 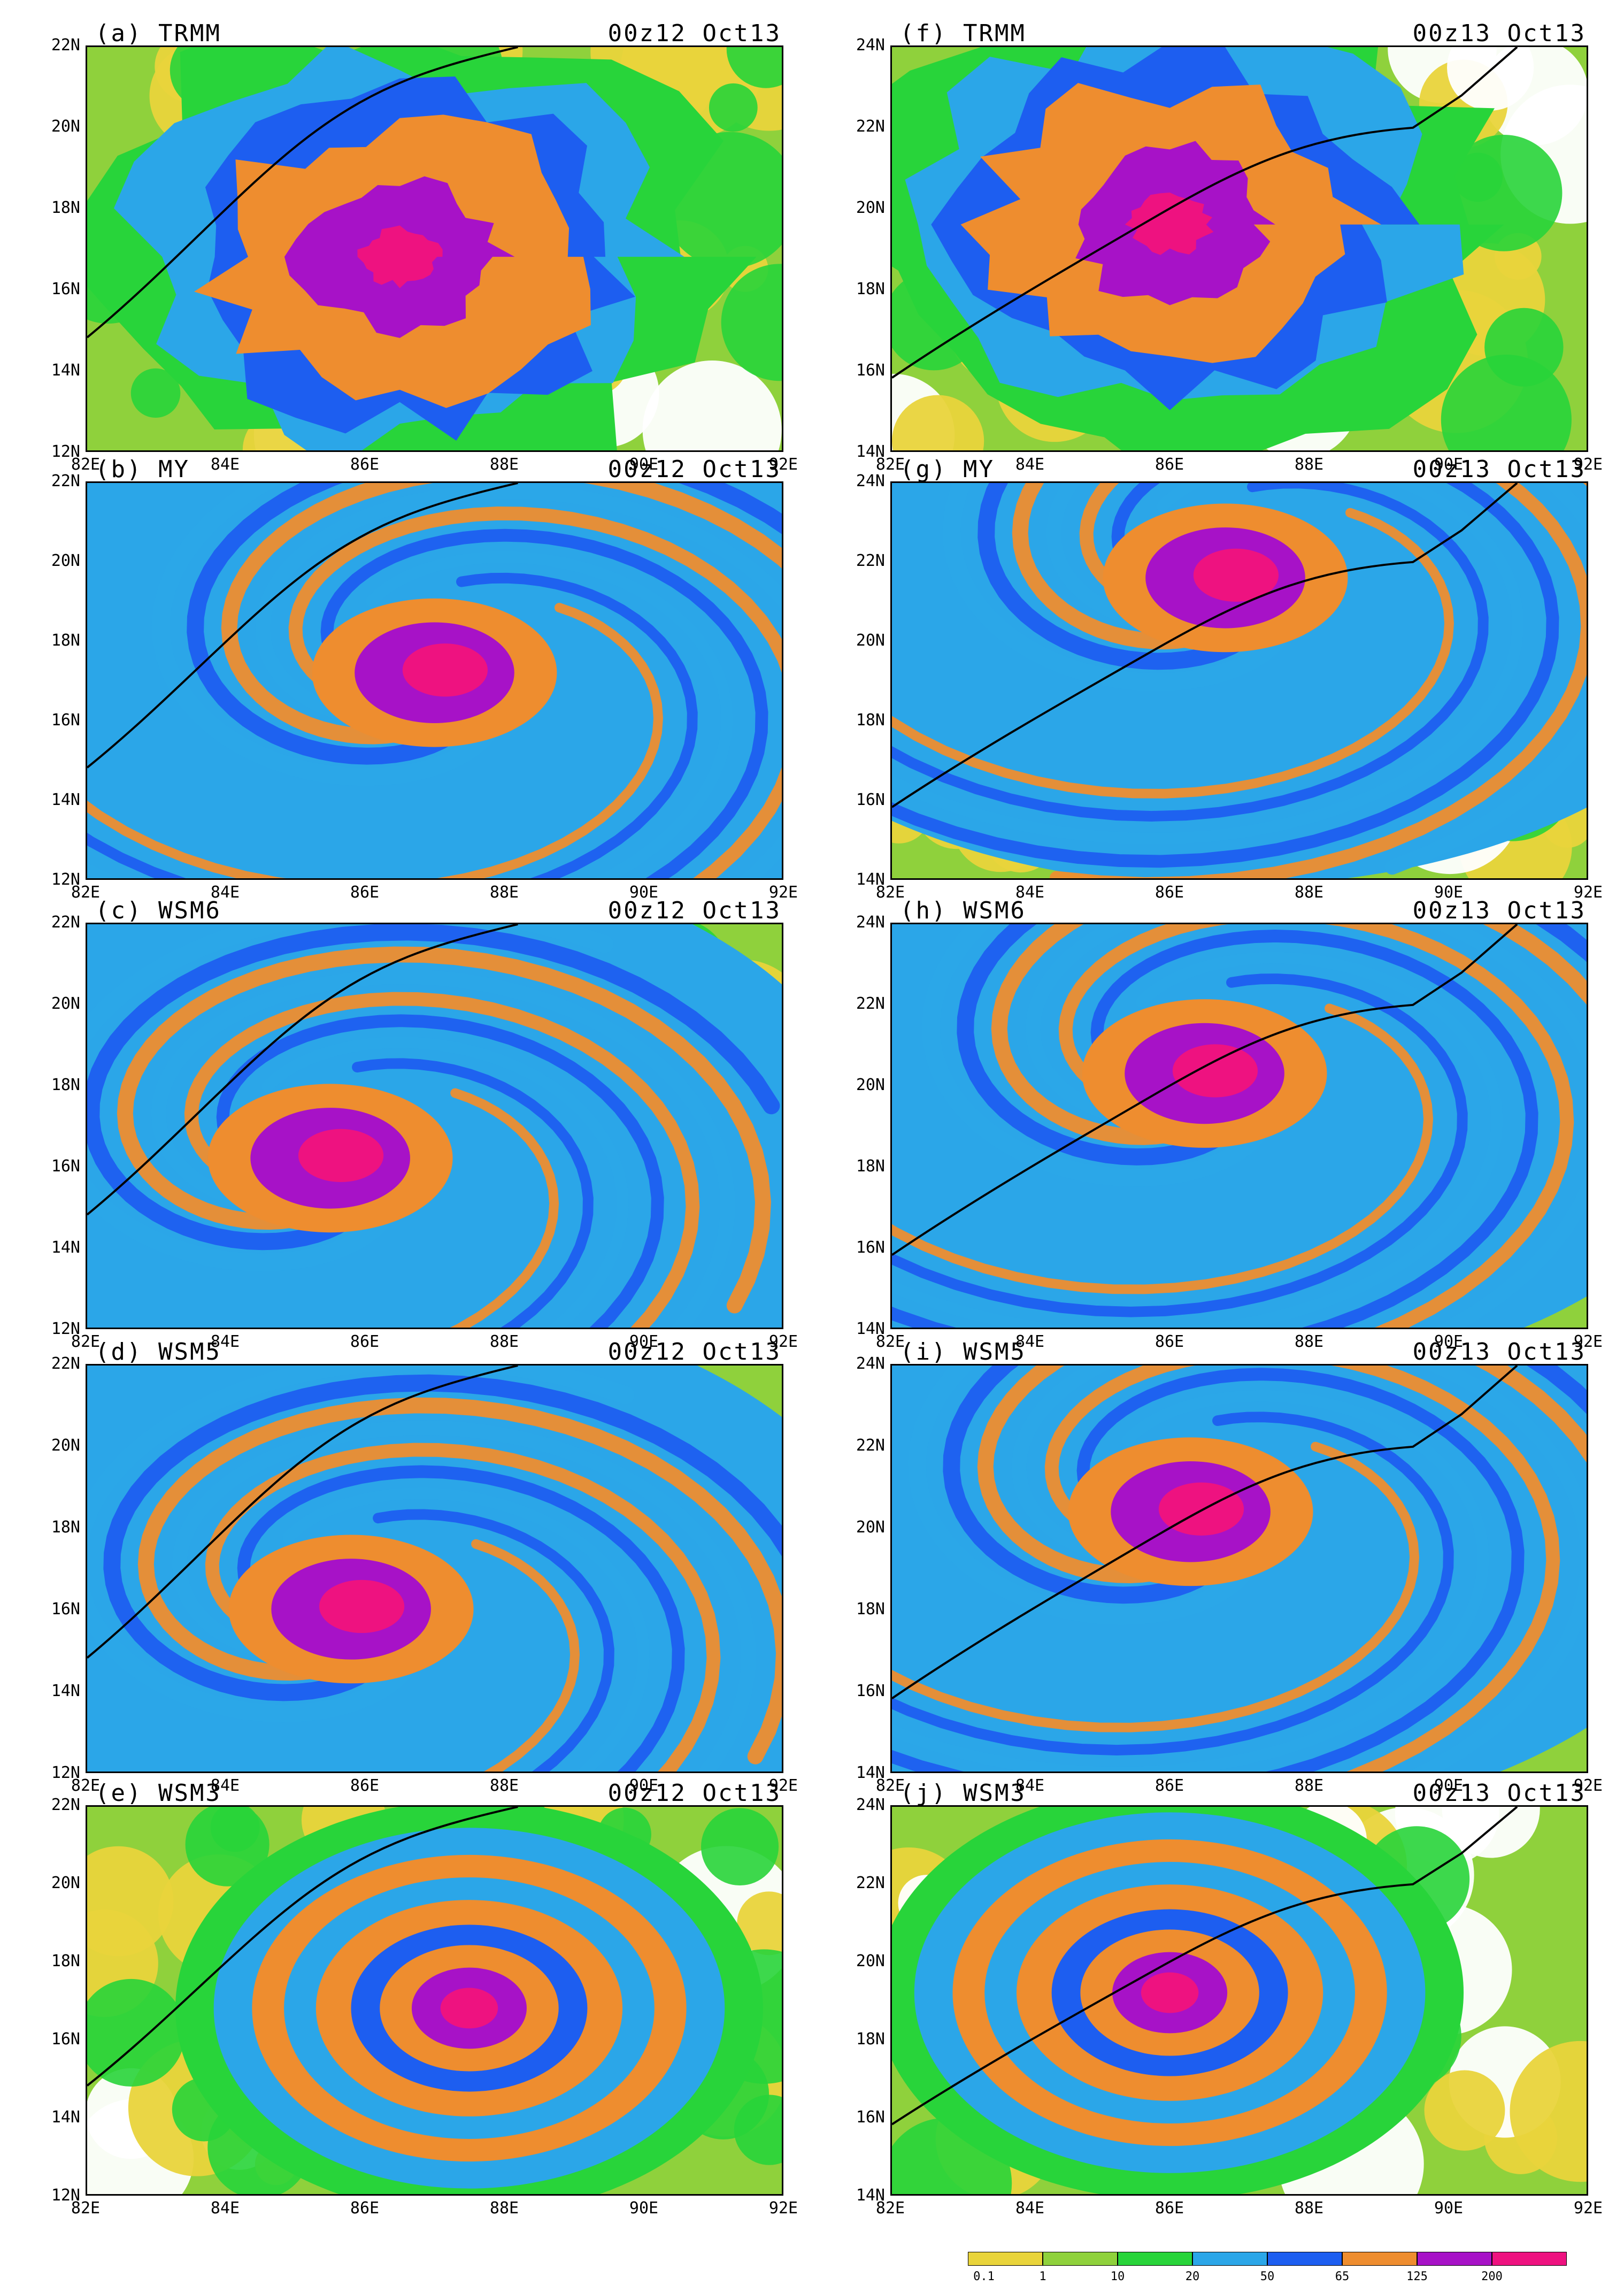 I want to click on colorbar-label: 65, so click(x=1342, y=2276).